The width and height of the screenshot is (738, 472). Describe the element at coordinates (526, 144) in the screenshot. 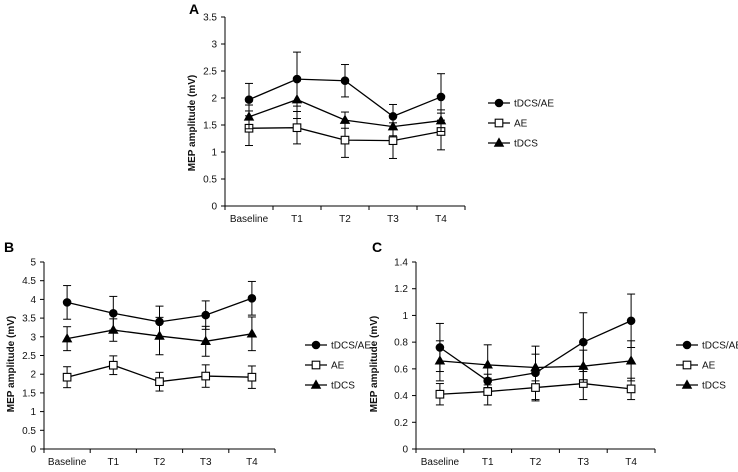

I see `panel-a-legend-label: tDCS` at that location.